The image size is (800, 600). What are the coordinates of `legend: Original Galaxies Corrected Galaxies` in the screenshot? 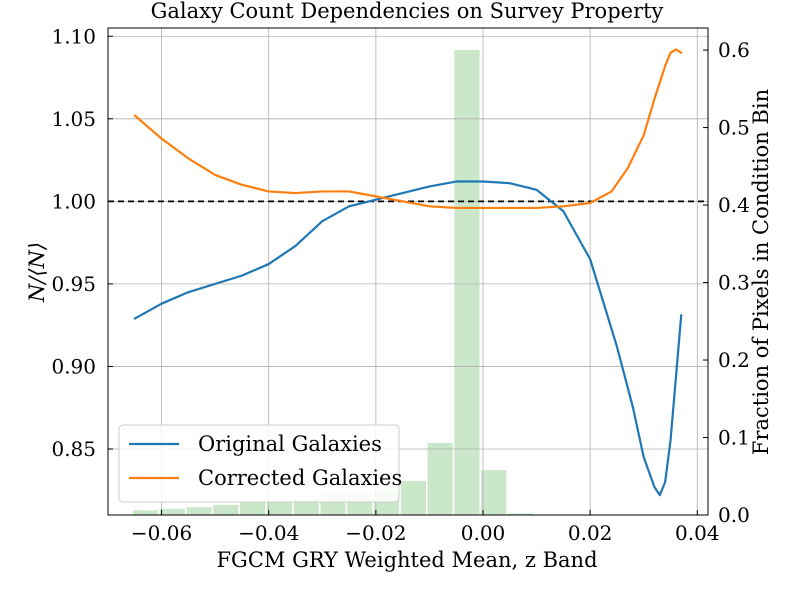 It's located at (260, 463).